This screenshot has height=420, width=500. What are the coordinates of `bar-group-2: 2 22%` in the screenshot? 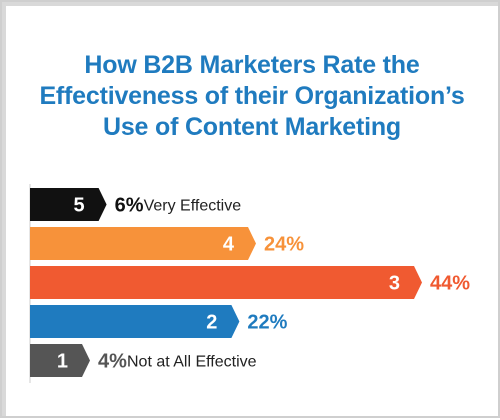 It's located at (159, 321).